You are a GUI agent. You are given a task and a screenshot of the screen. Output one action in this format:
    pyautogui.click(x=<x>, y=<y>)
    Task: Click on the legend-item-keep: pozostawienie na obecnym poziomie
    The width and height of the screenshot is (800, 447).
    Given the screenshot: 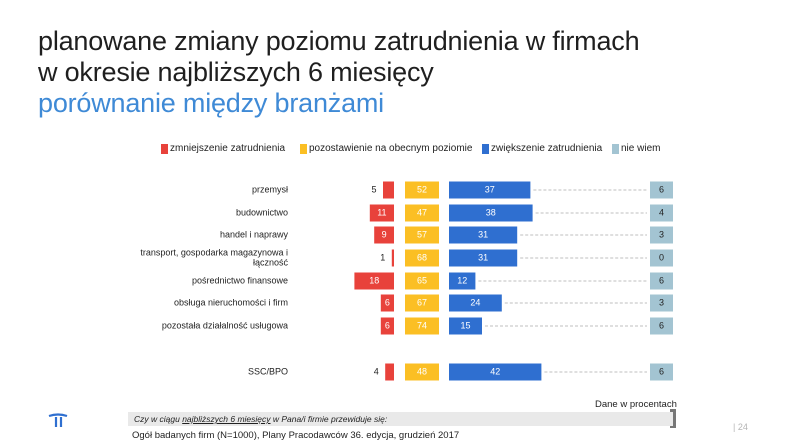 What is the action you would take?
    pyautogui.click(x=386, y=148)
    